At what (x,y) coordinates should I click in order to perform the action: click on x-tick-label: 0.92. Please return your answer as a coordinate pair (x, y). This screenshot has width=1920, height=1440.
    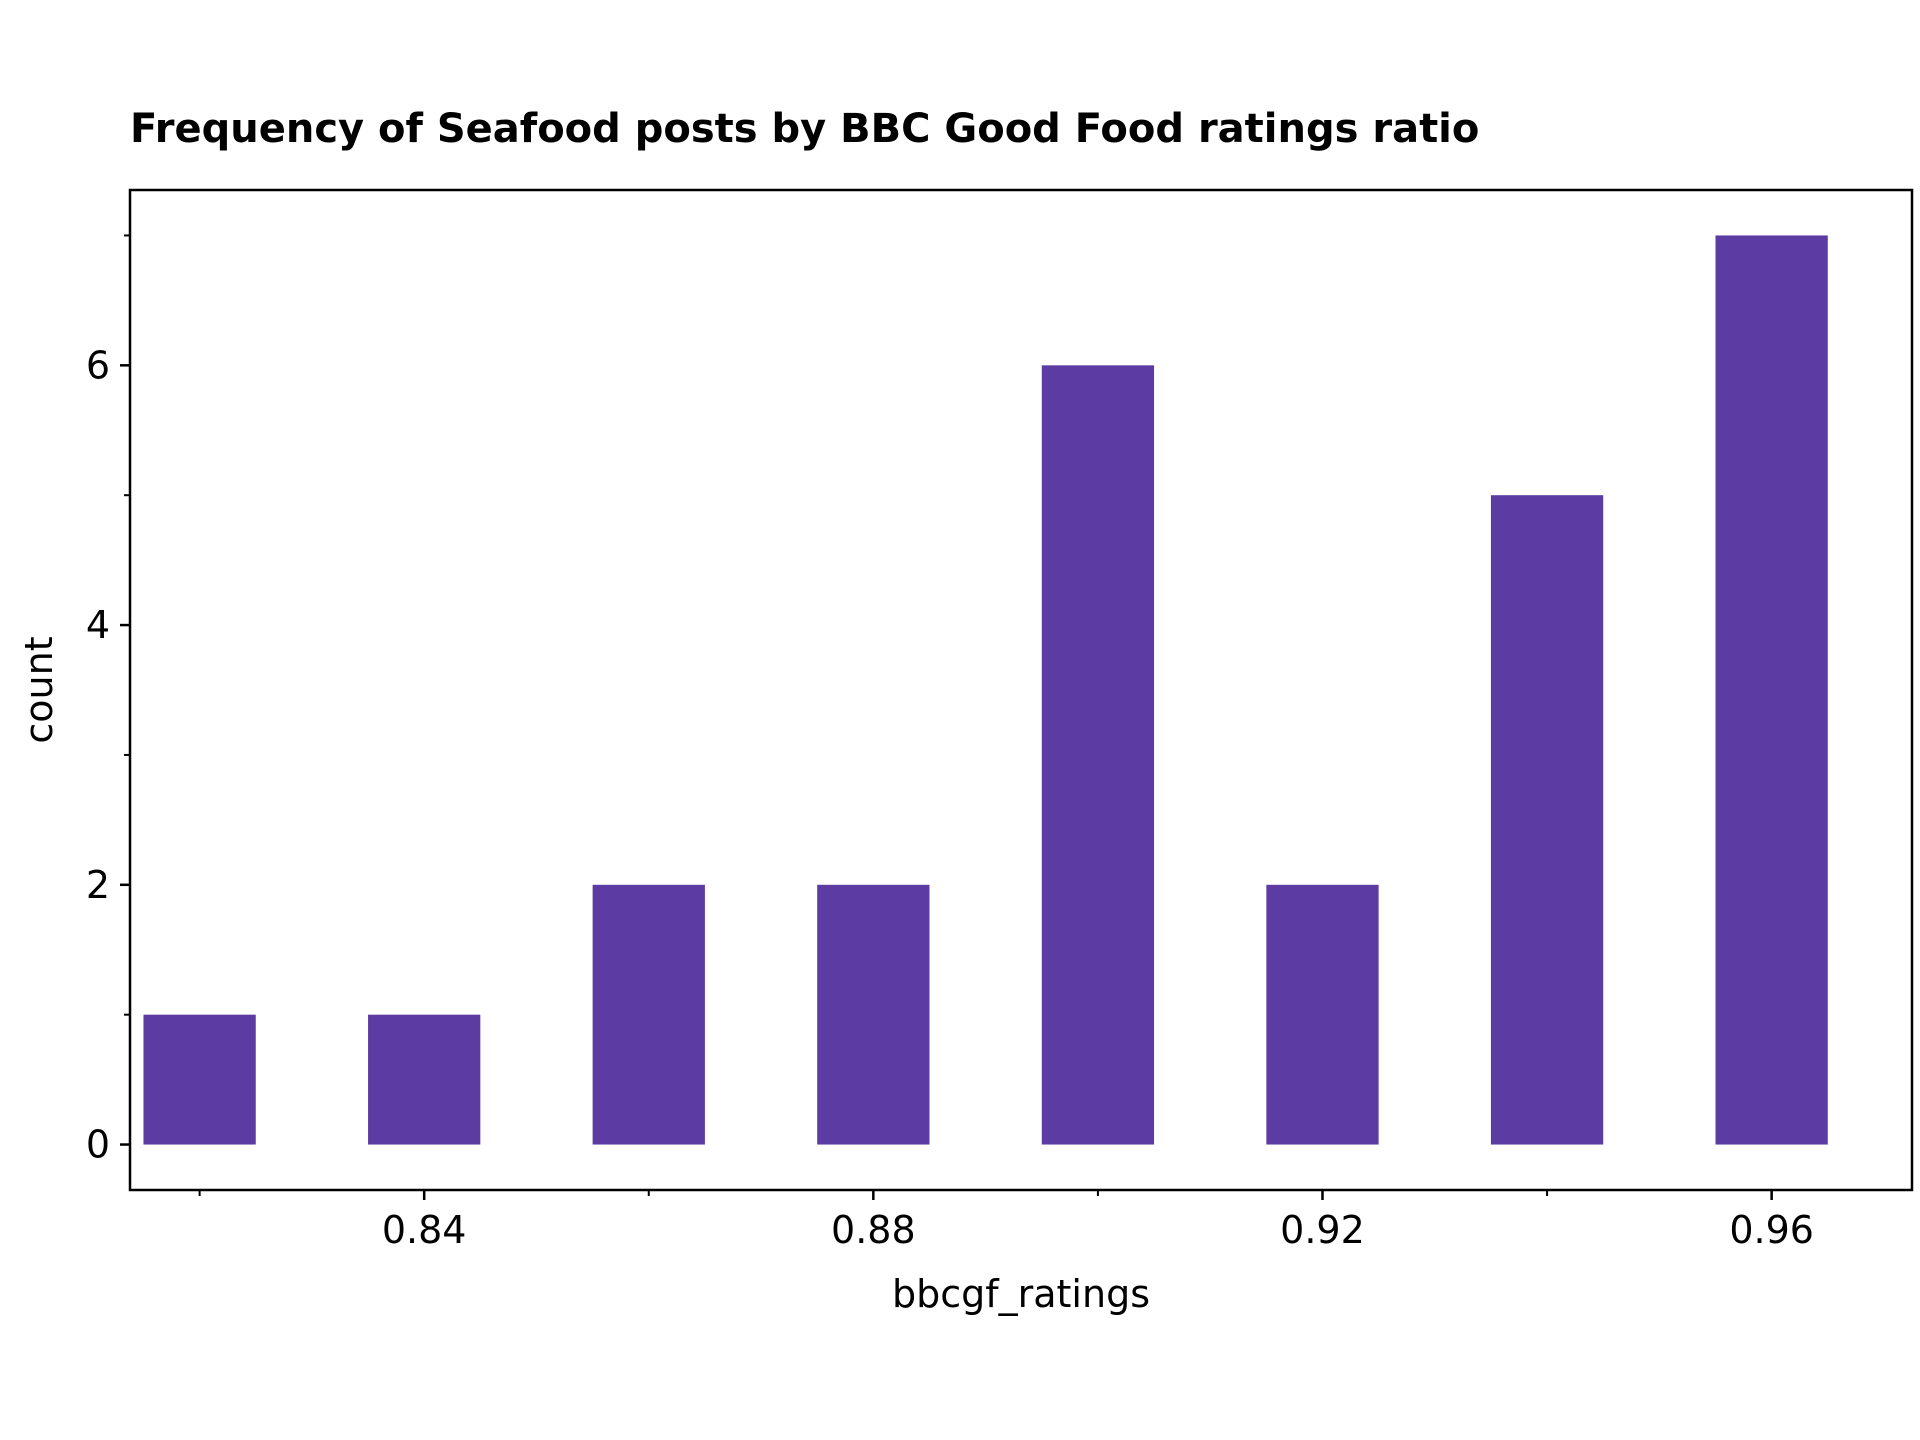
    Looking at the image, I should click on (1322, 1230).